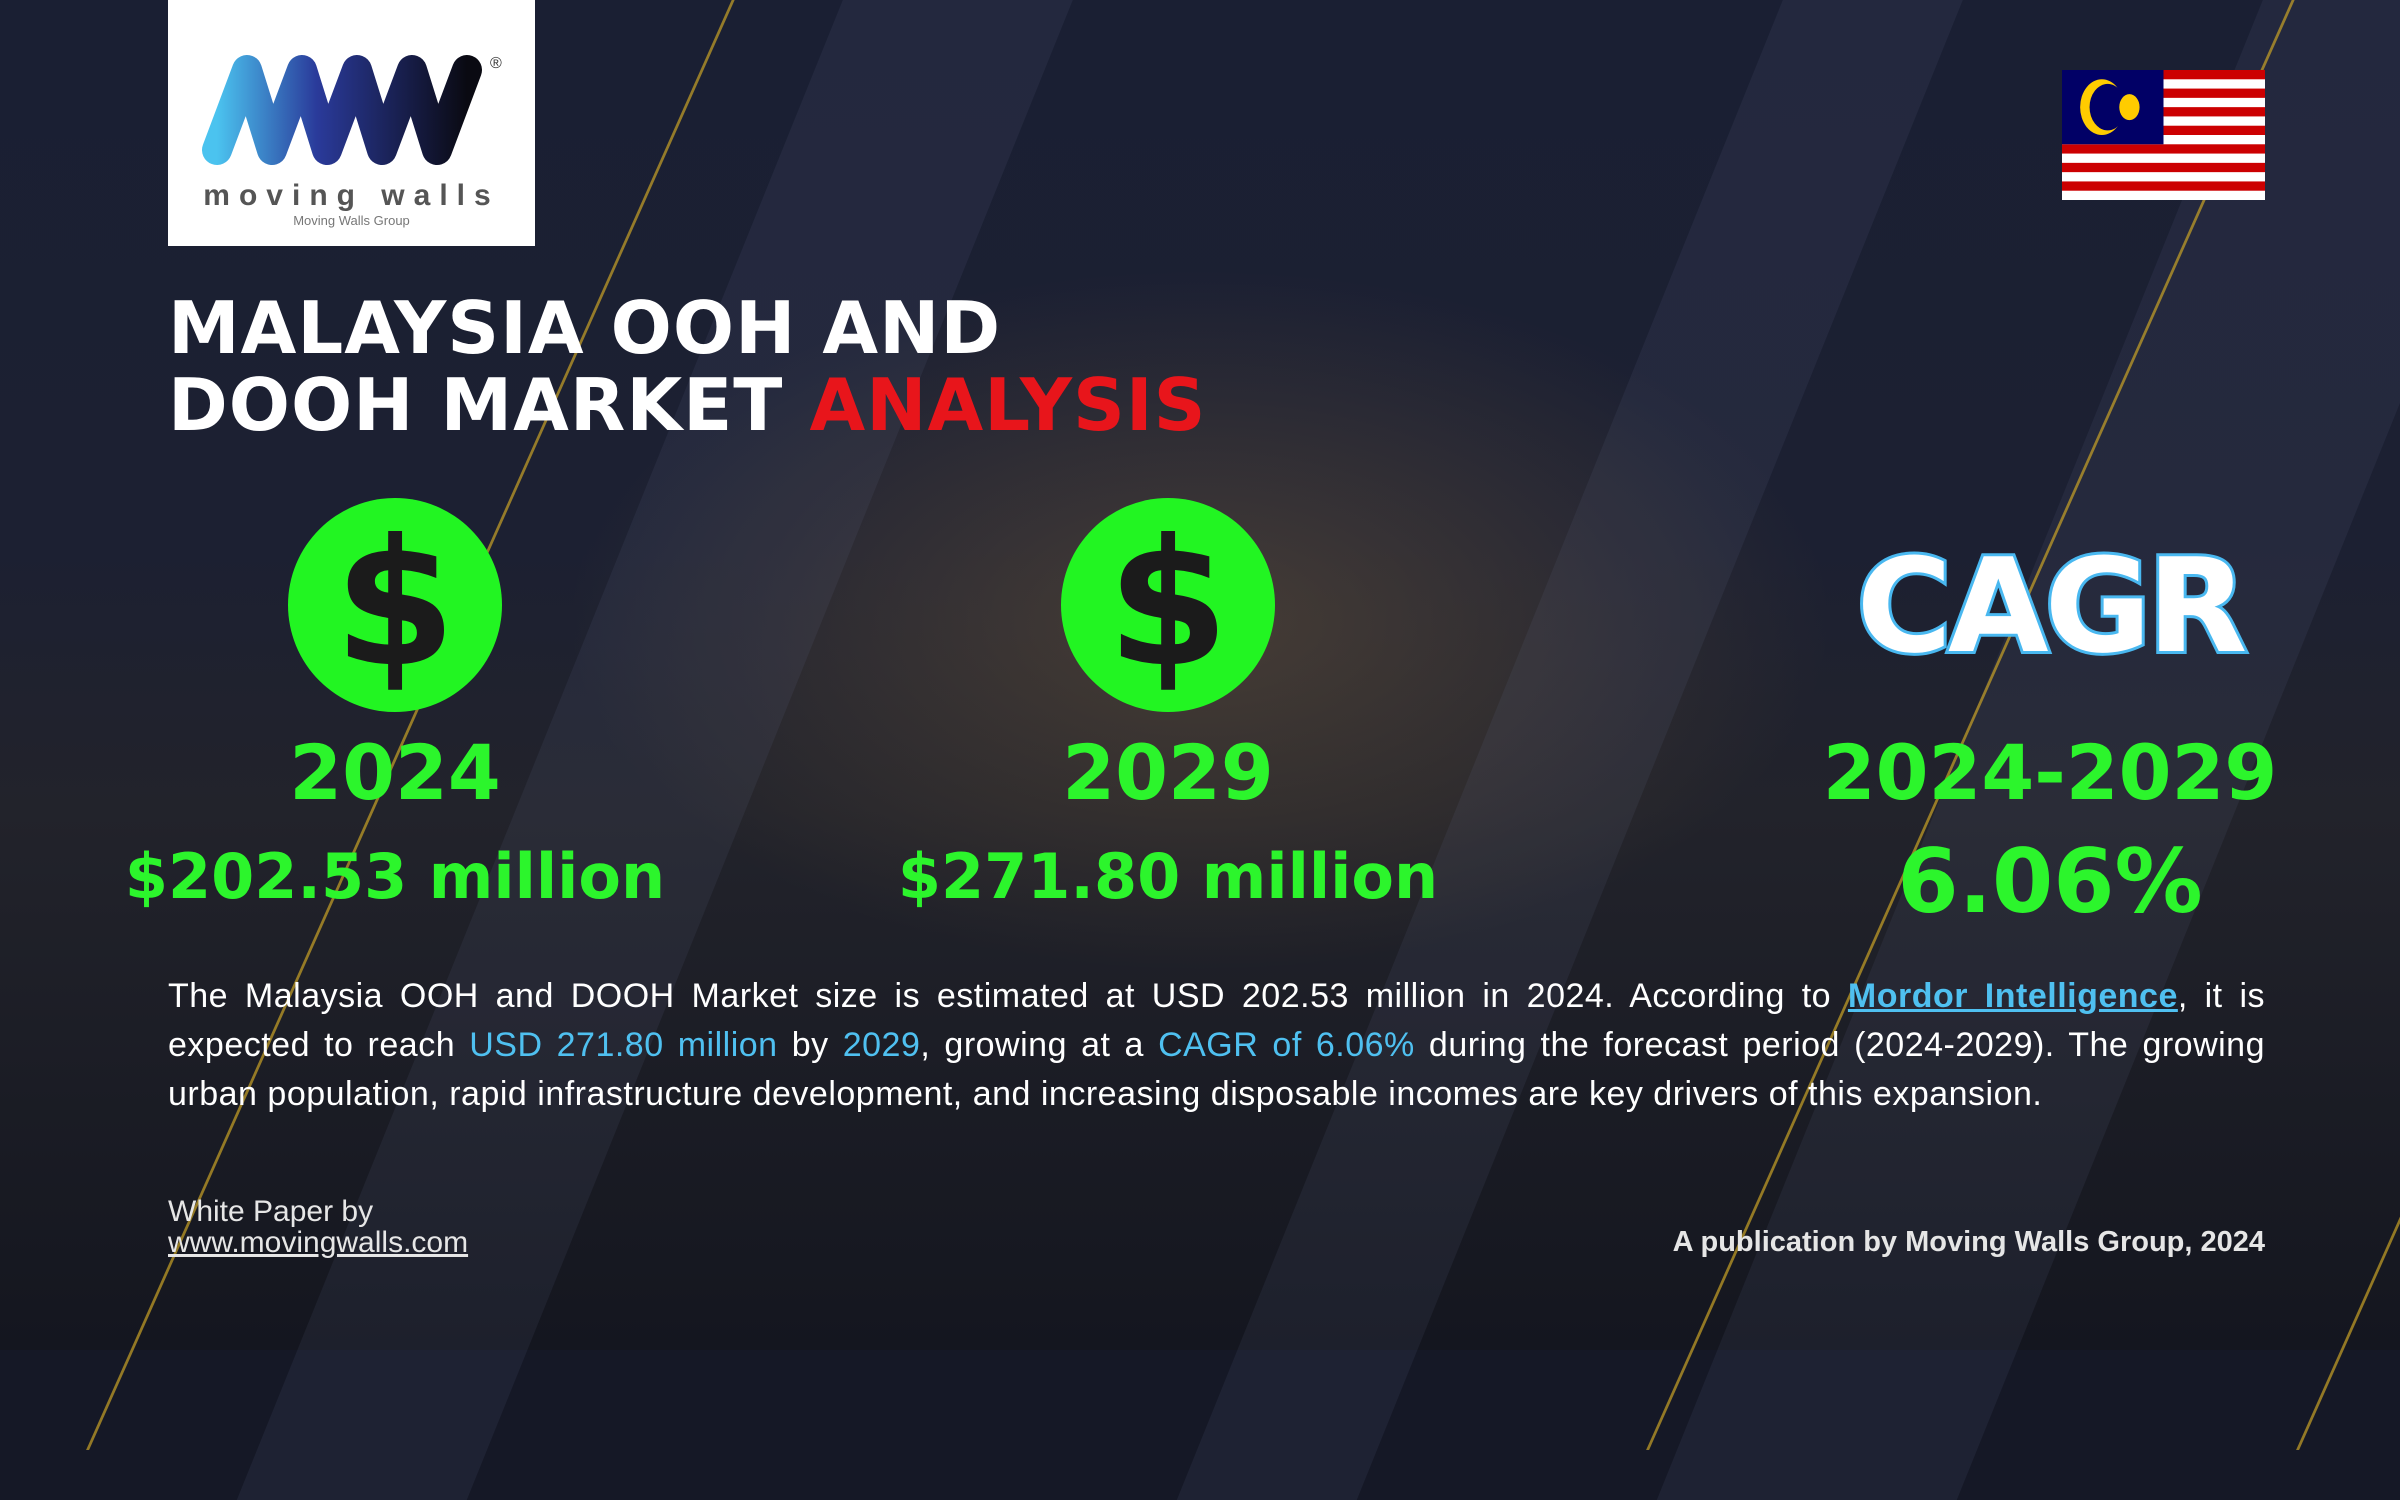 The width and height of the screenshot is (2400, 1500). What do you see at coordinates (2012, 996) in the screenshot?
I see `mordor-intelligence-link: Mordor Intelligence` at bounding box center [2012, 996].